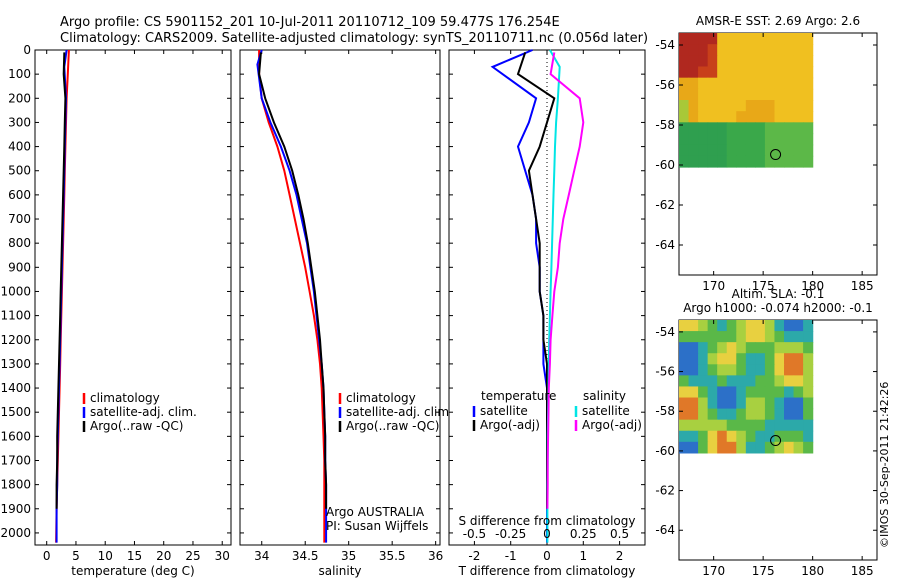 The image size is (900, 580). What do you see at coordinates (665, 411) in the screenshot?
I see `map-y-tick-label: -58` at bounding box center [665, 411].